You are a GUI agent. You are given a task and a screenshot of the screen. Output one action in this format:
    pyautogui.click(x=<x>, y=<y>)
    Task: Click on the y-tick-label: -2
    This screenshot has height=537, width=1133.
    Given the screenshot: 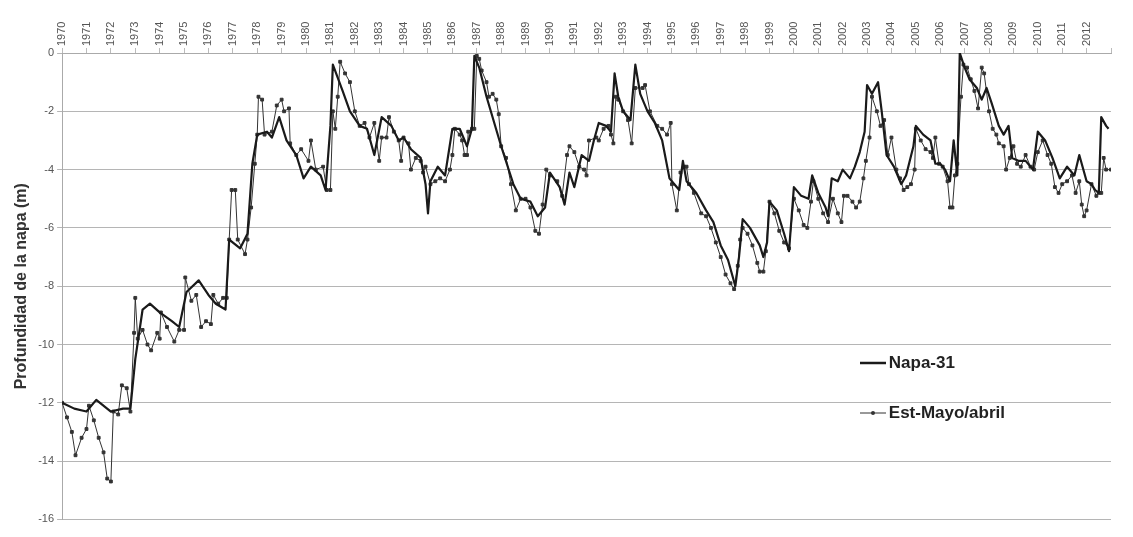 What is the action you would take?
    pyautogui.click(x=49, y=110)
    